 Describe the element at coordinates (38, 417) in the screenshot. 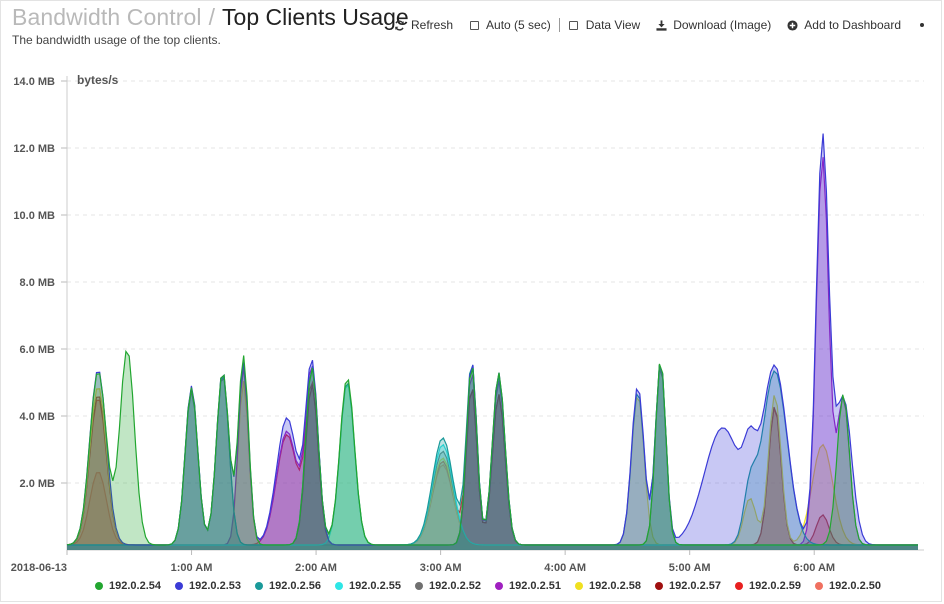

I see `y-tick-label: 4.0 MB` at that location.